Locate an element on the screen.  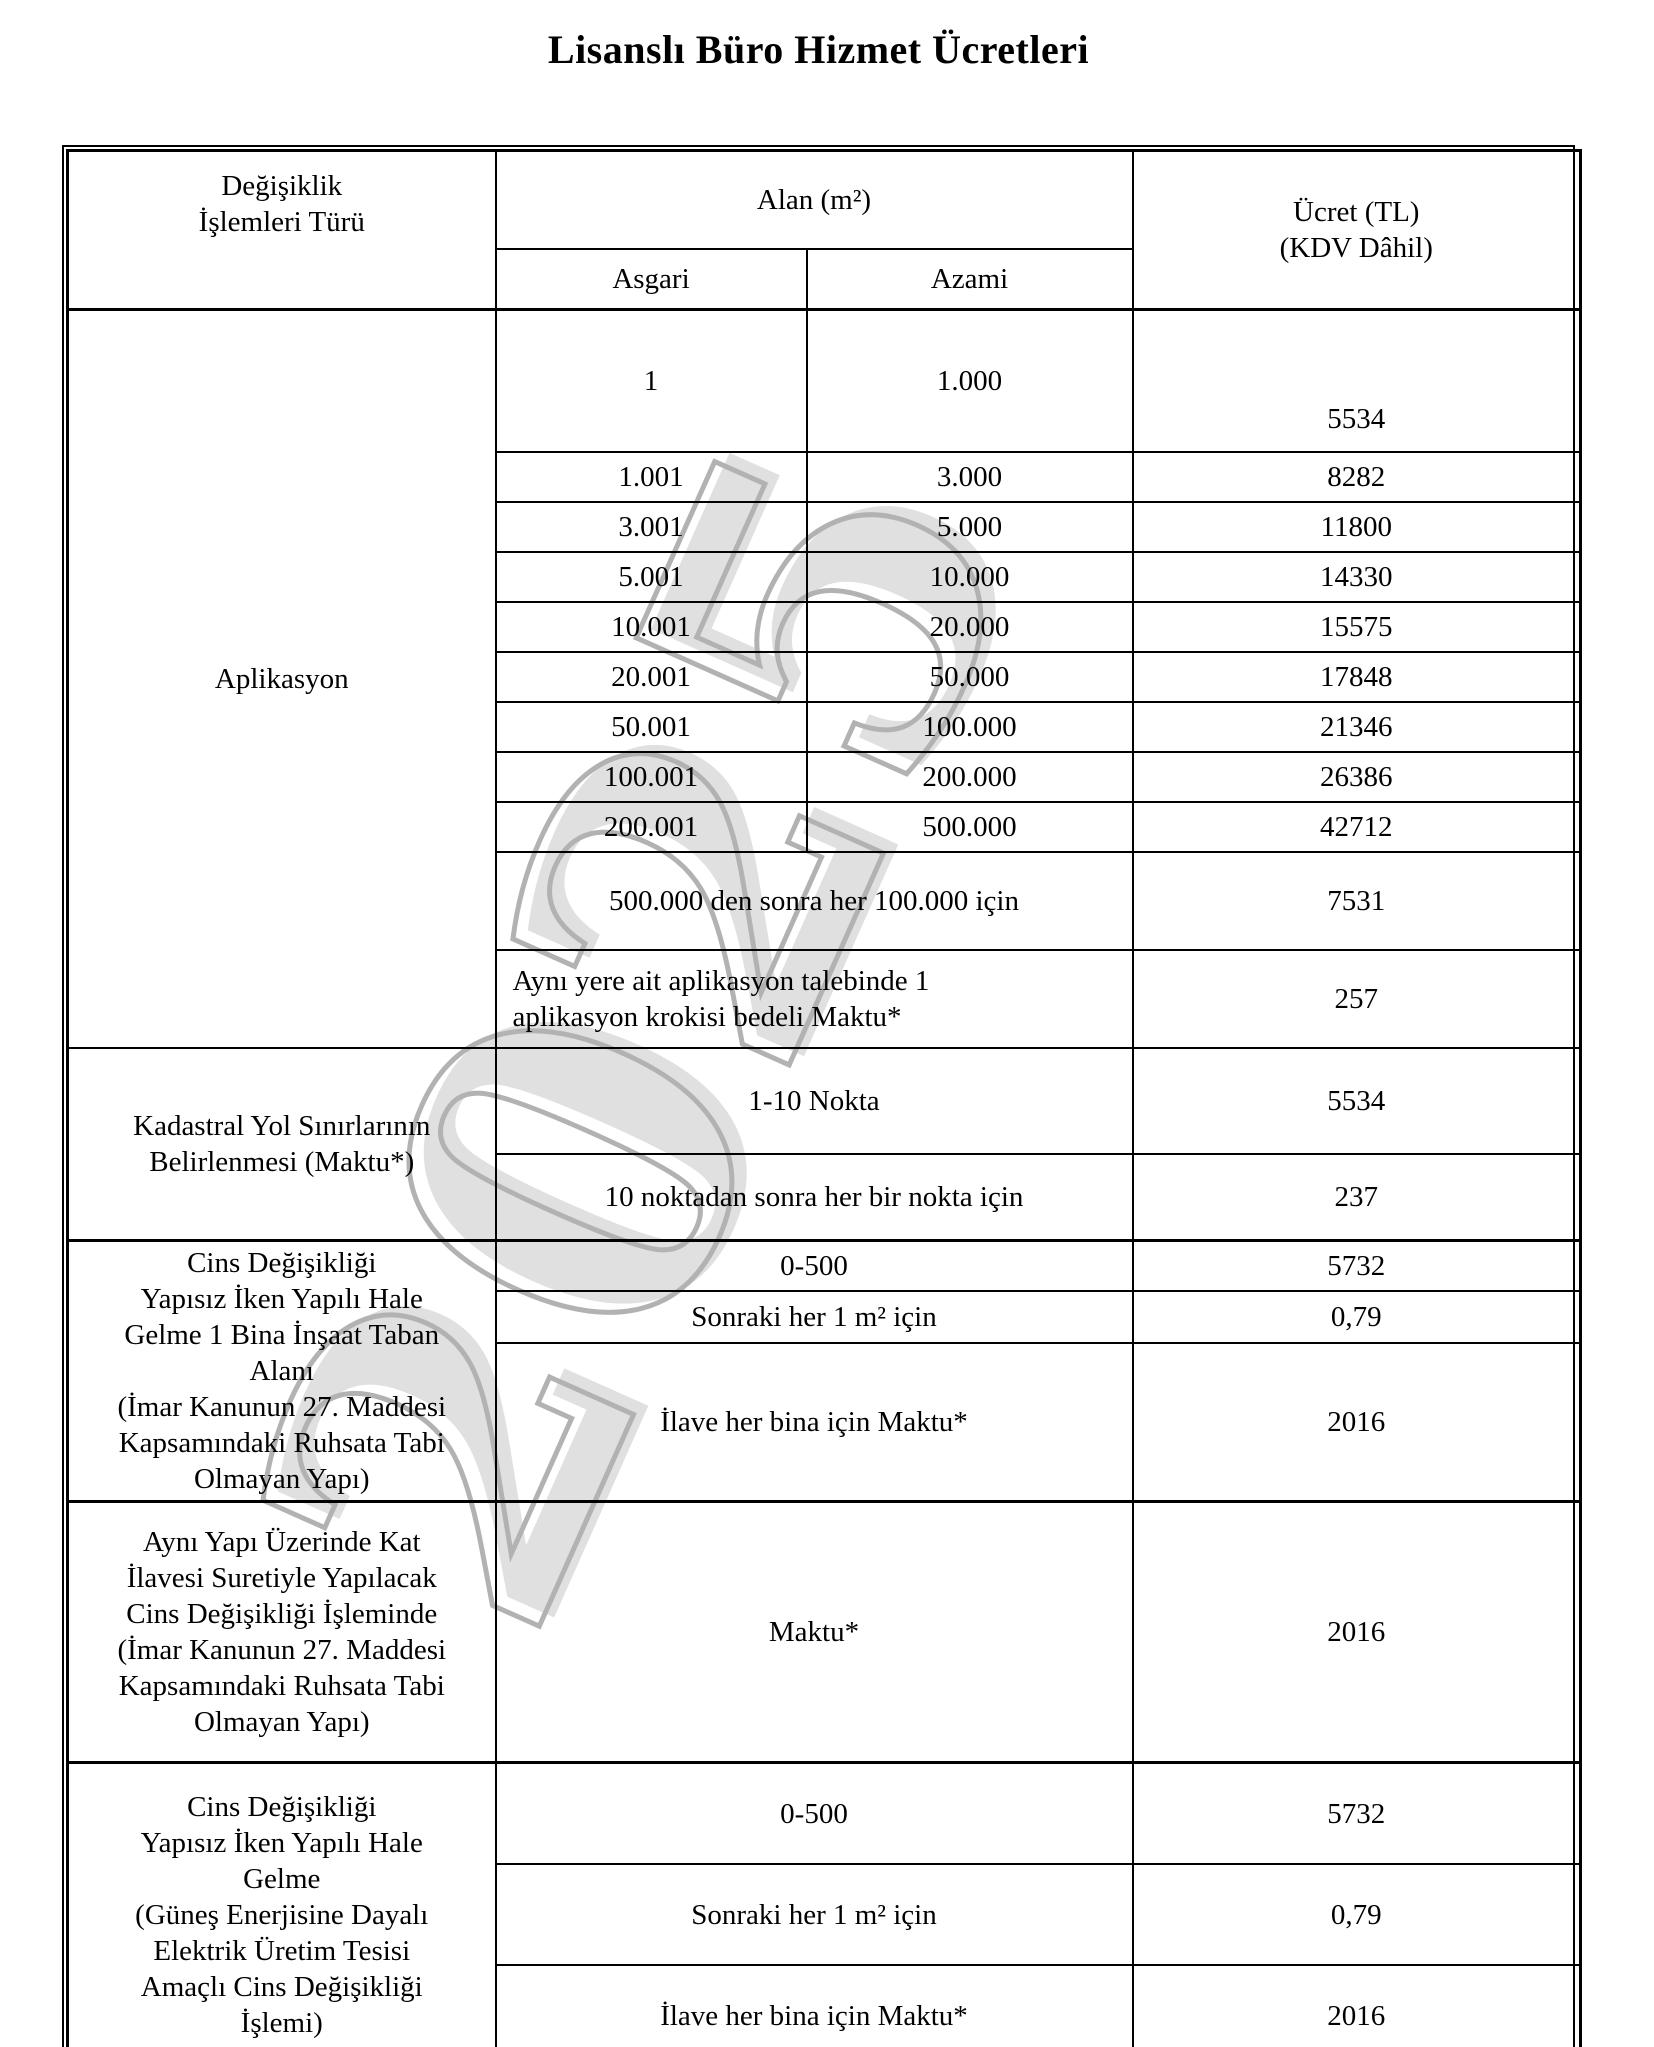
fee-cell: 26386 is located at coordinates (1356, 777).